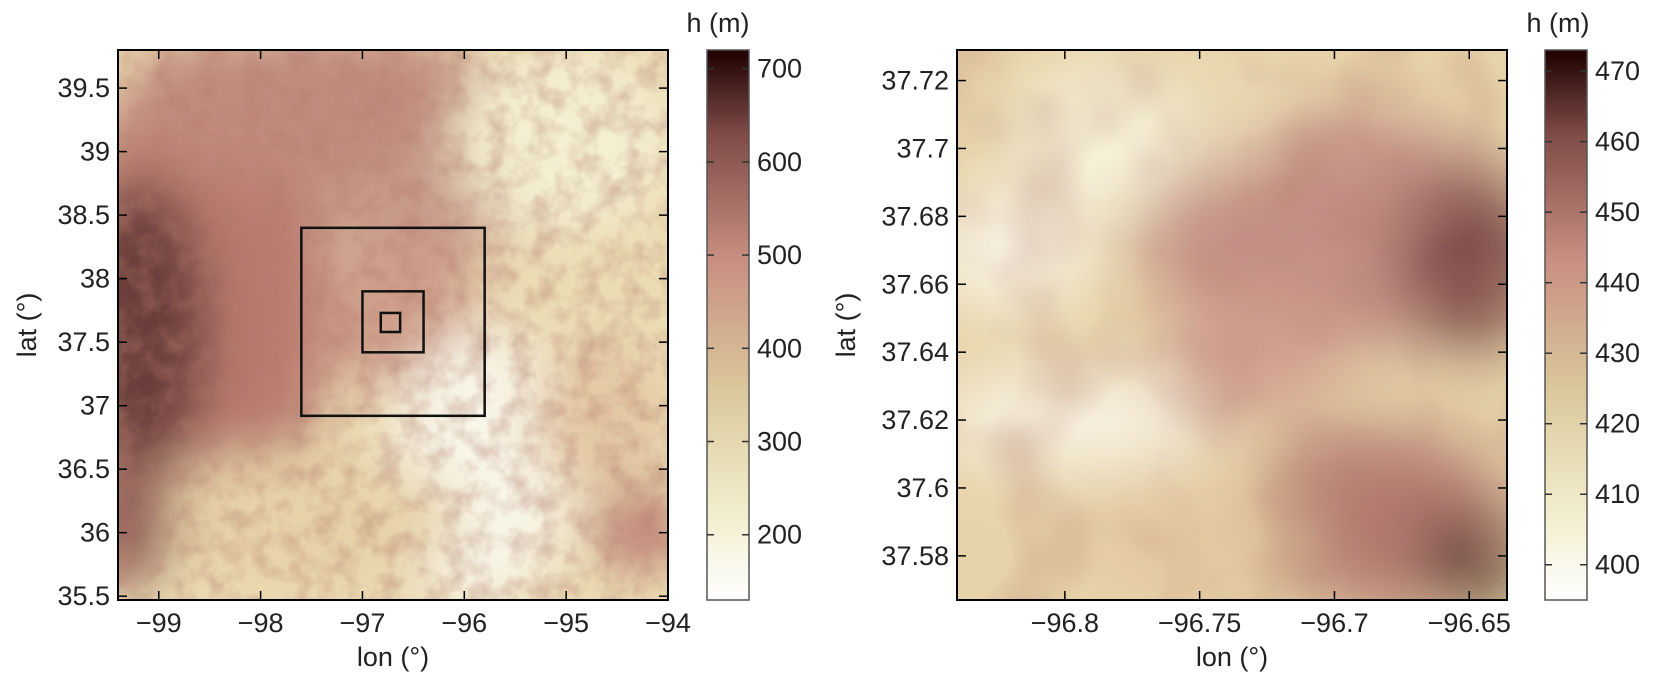  Describe the element at coordinates (1558, 23) in the screenshot. I see `right-colorbar-title: h (m)` at that location.